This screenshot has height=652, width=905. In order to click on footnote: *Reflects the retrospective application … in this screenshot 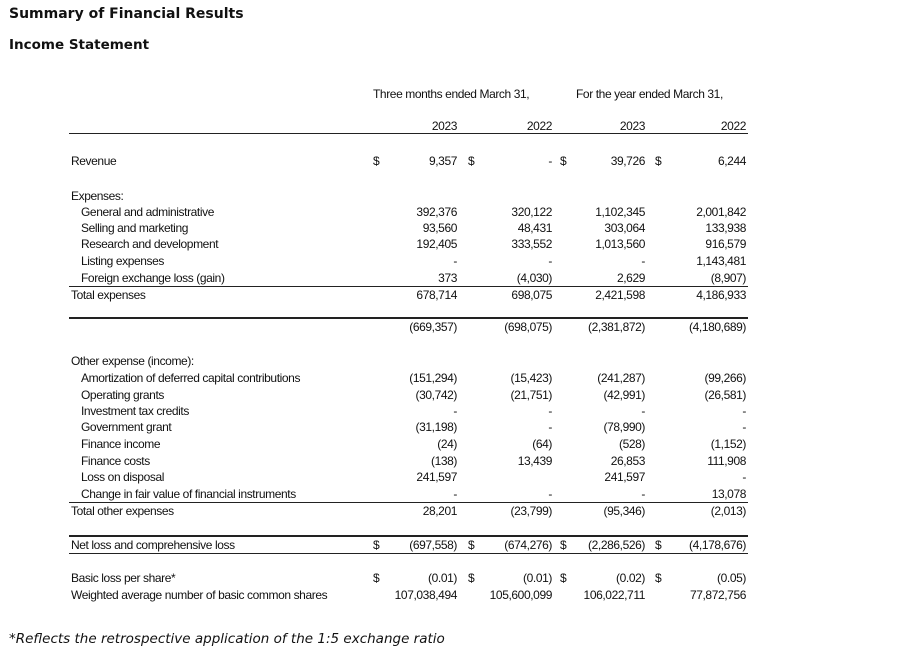, I will do `click(227, 639)`.